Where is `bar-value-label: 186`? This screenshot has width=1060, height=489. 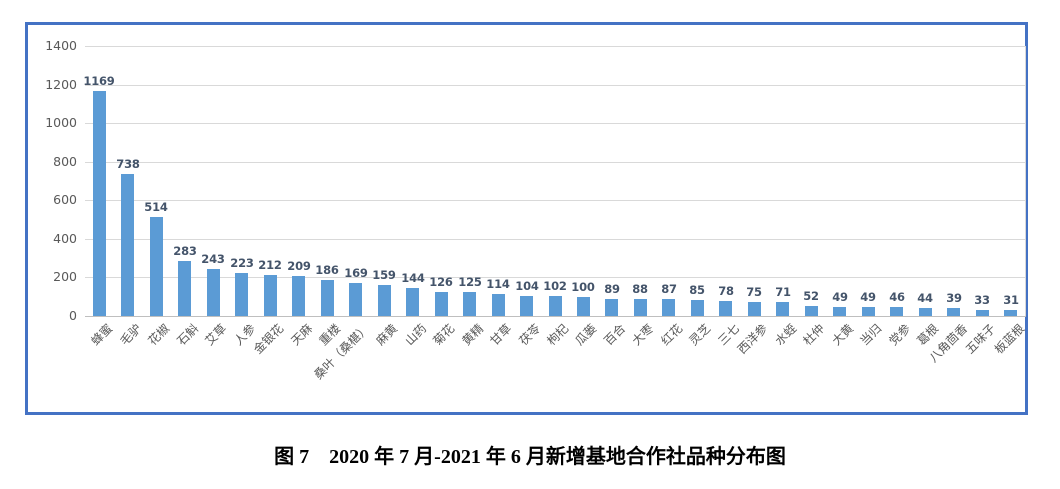
bar-value-label: 186 is located at coordinates (327, 270).